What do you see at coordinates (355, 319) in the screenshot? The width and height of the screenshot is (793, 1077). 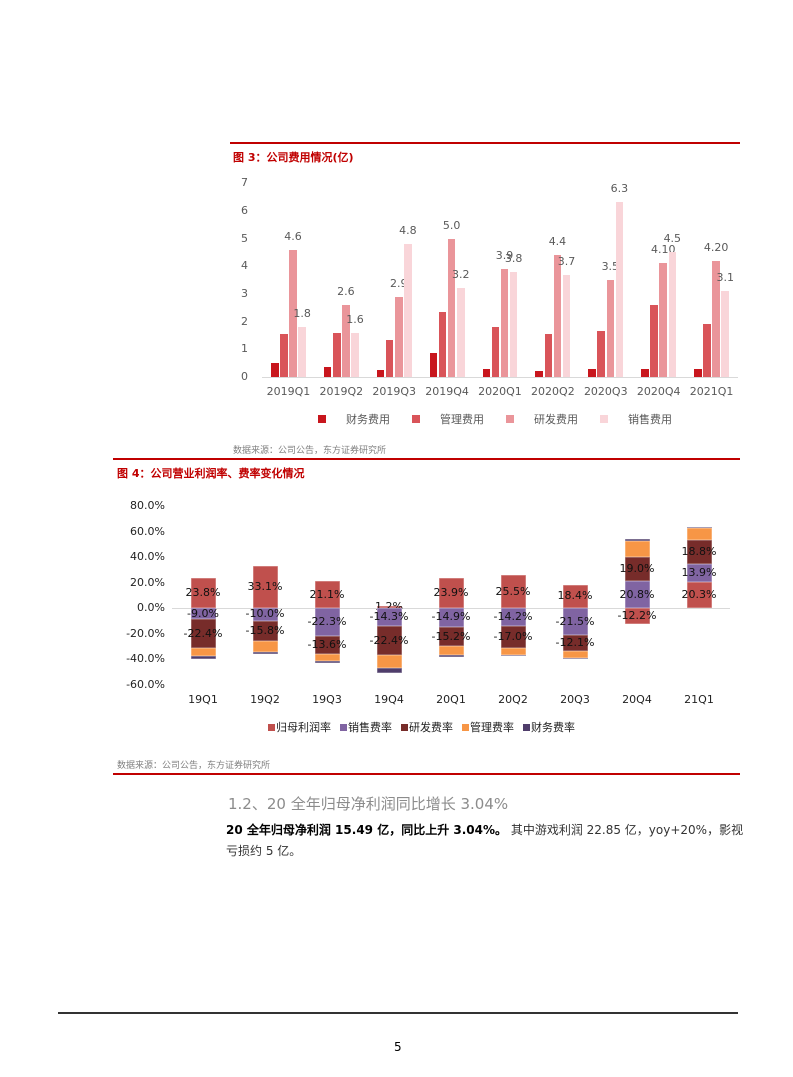 I see `data-label: 1.6` at bounding box center [355, 319].